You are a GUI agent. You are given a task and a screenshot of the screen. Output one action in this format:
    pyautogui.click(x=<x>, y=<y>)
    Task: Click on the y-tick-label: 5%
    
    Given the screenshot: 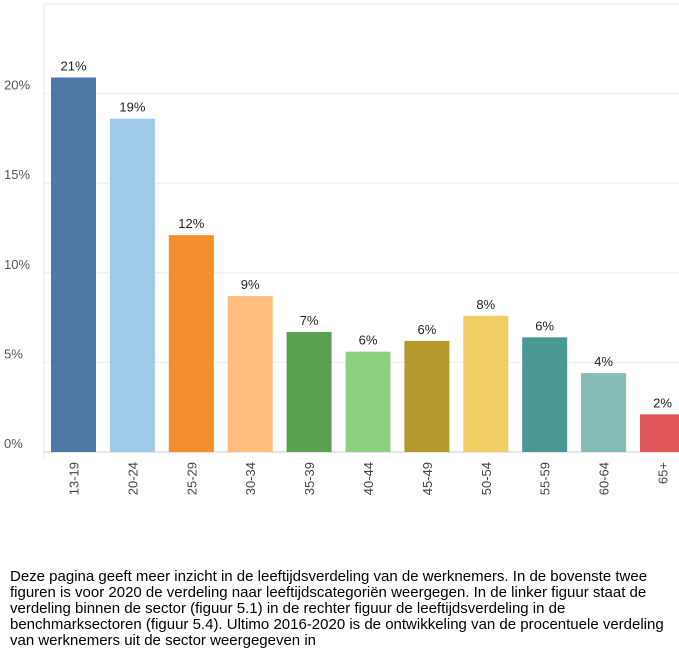 What is the action you would take?
    pyautogui.click(x=13, y=353)
    